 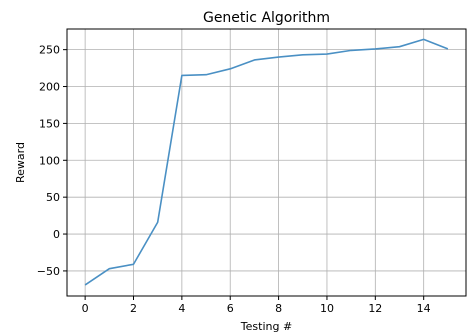 I want to click on y-axis-label: Reward, so click(x=20, y=162).